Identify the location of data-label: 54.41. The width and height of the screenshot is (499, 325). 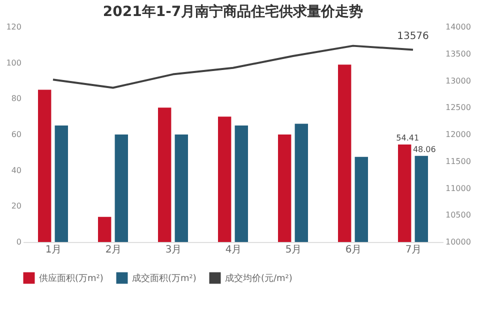
(408, 138).